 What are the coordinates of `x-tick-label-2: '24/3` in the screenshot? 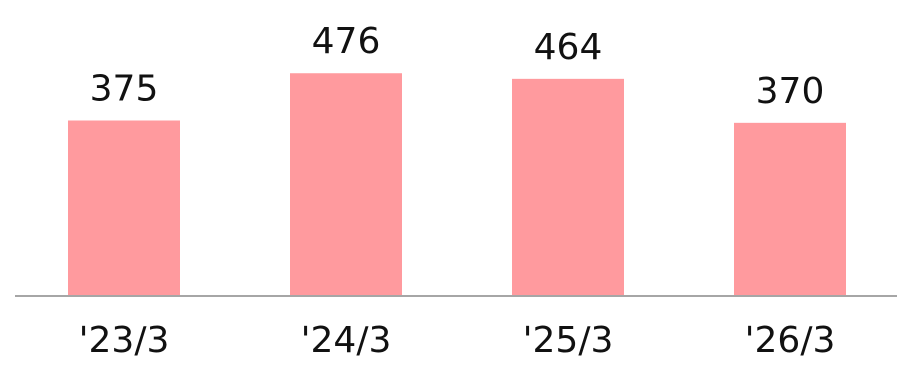 It's located at (346, 340).